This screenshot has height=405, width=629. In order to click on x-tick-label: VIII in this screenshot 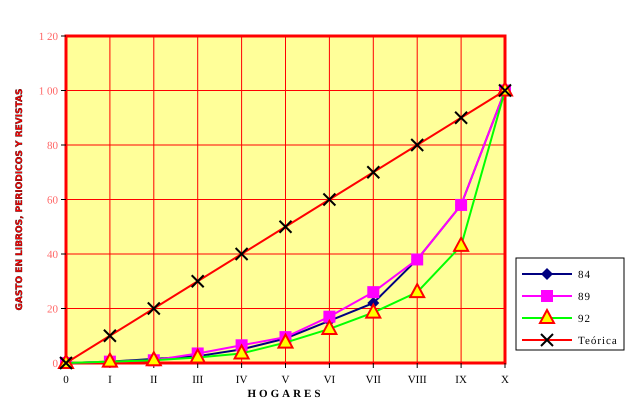, I will do `click(417, 380)`.